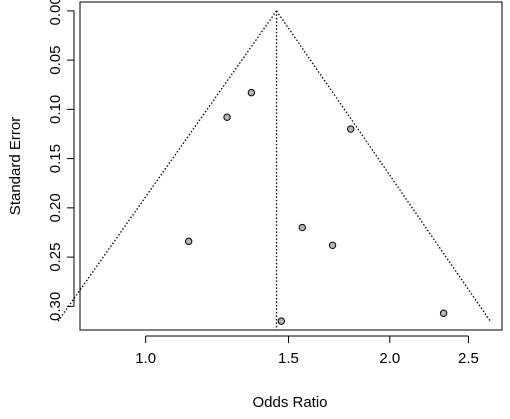 This screenshot has width=510, height=419. Describe the element at coordinates (55, 257) in the screenshot. I see `y-tick-label: 0.25` at that location.